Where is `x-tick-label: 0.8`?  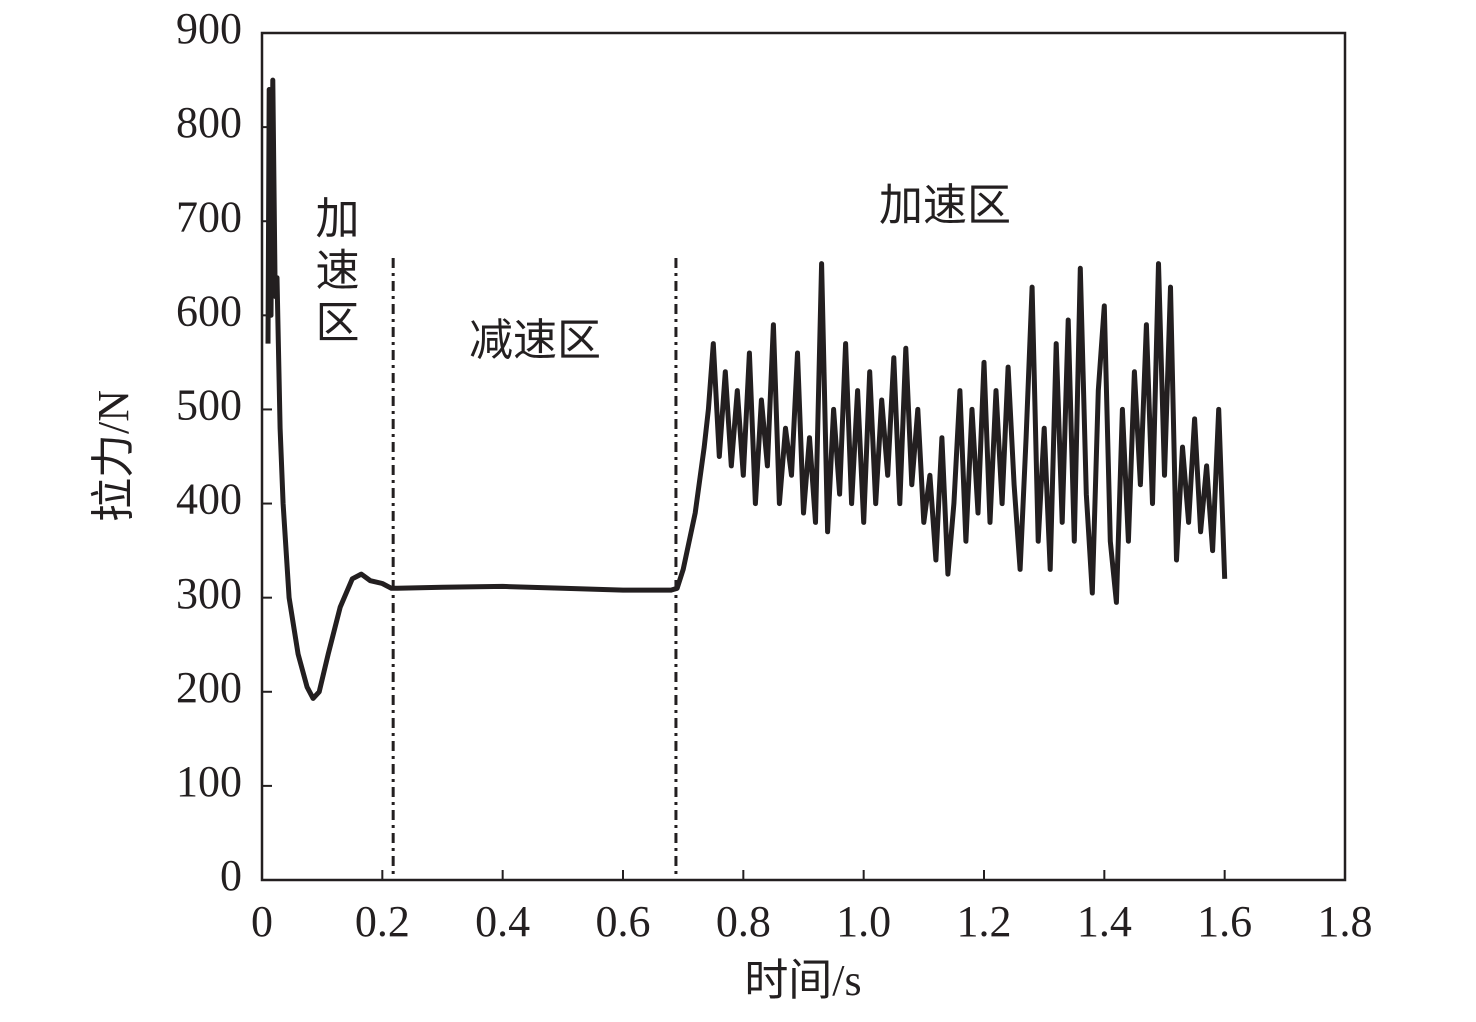
x-tick-label: 0.8 is located at coordinates (743, 921).